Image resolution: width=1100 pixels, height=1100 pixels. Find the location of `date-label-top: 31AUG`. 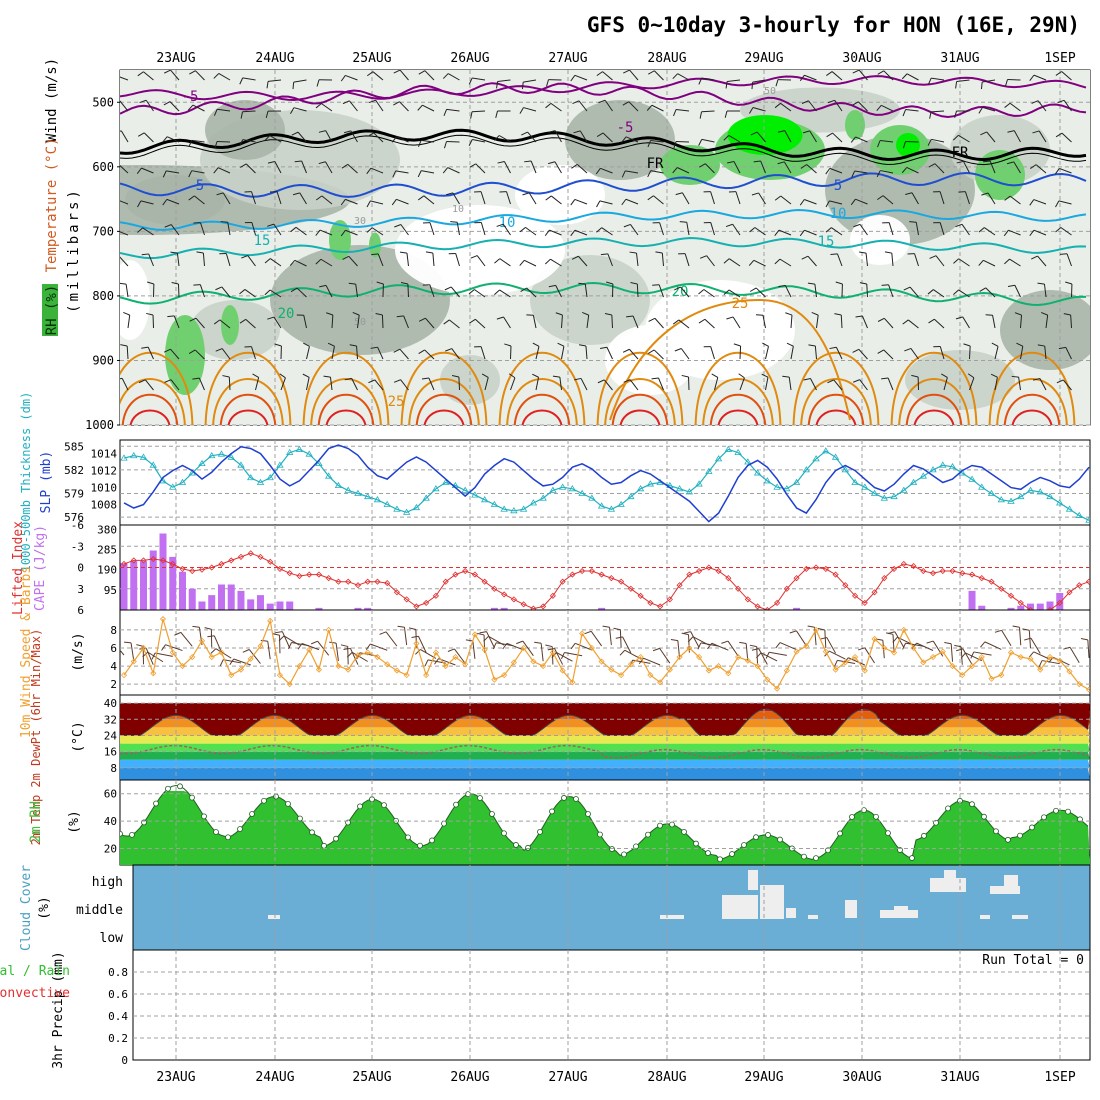

date-label-top: 31AUG is located at coordinates (959, 58).